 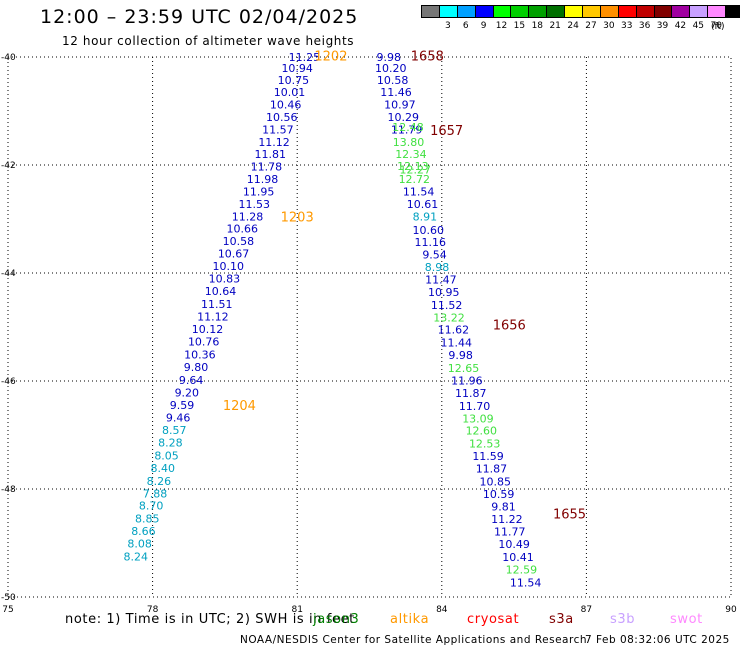 I want to click on scale-bin, so click(x=732, y=18).